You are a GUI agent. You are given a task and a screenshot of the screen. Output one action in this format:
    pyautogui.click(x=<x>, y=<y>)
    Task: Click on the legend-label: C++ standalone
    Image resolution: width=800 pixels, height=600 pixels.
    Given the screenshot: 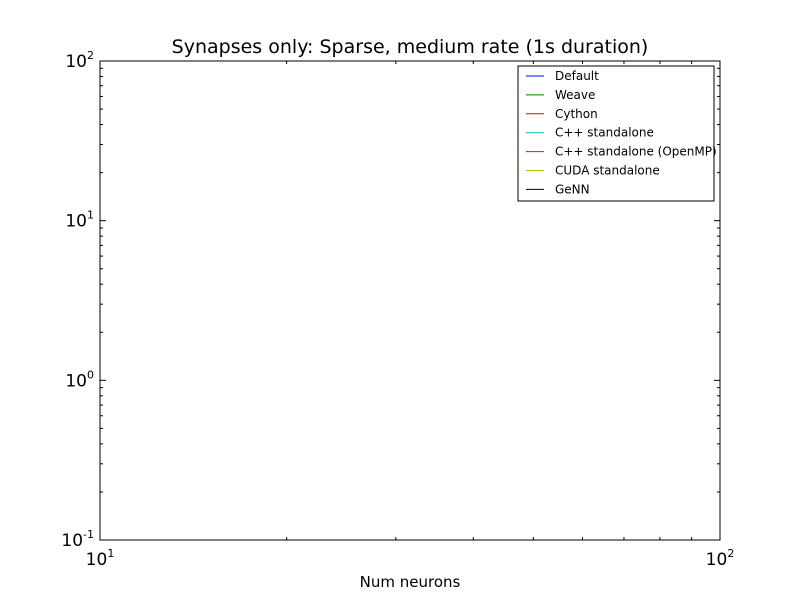 What is the action you would take?
    pyautogui.click(x=604, y=133)
    